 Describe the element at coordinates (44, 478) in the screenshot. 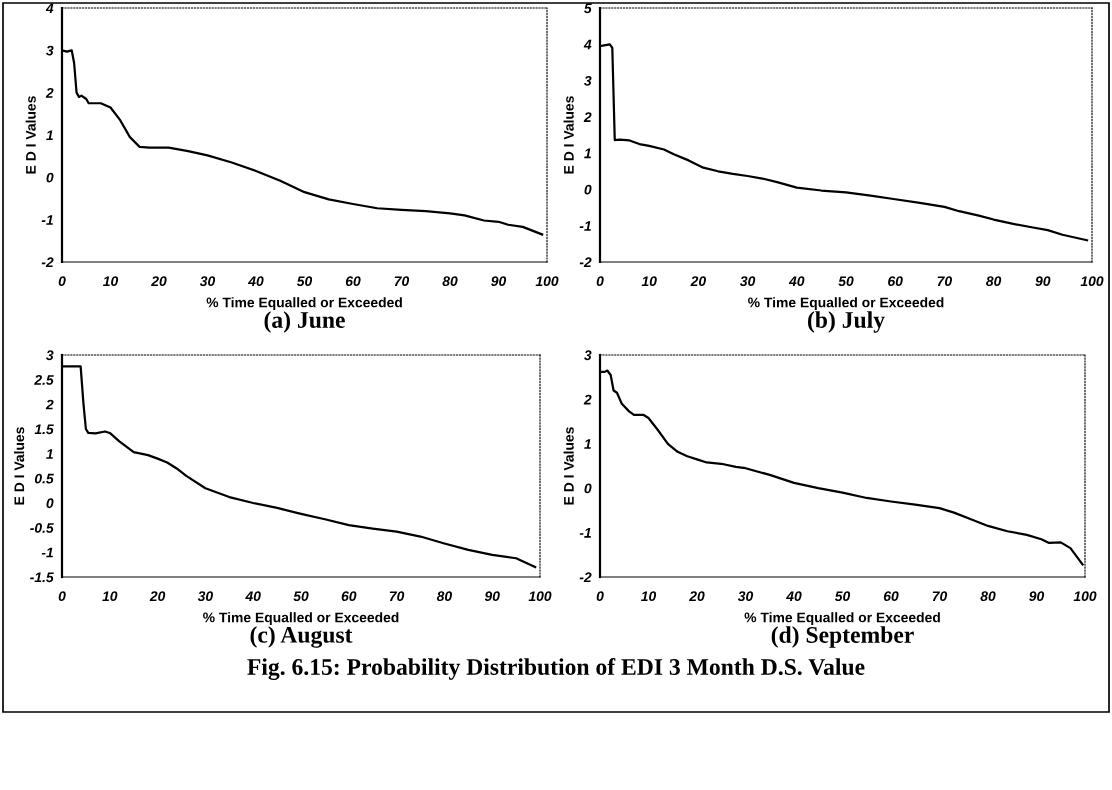

I see `y-tick-label: 0.5` at that location.